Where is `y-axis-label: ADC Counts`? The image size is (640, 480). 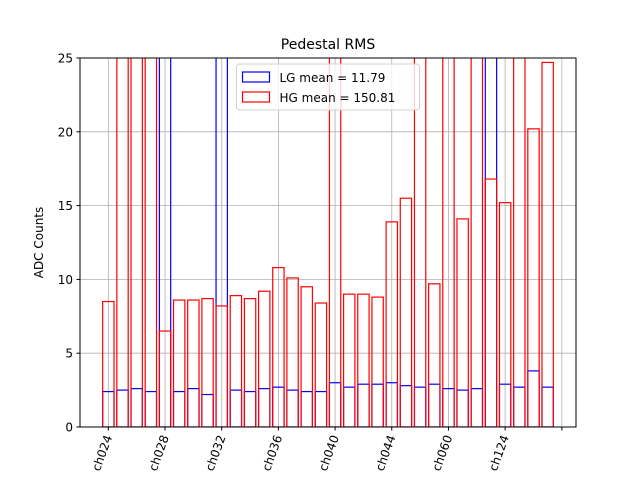
y-axis-label: ADC Counts is located at coordinates (39, 243).